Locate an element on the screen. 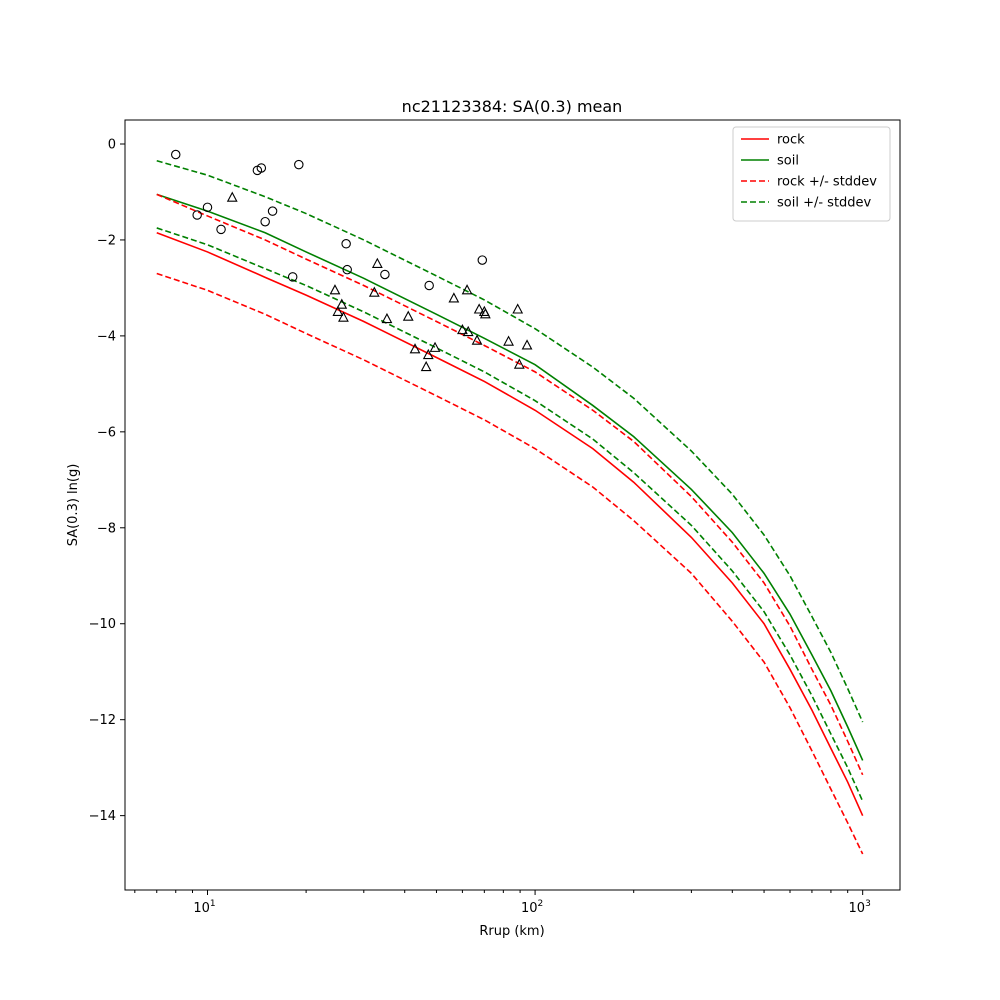 The image size is (1000, 1000). y-tick-label: −14 is located at coordinates (102, 816).